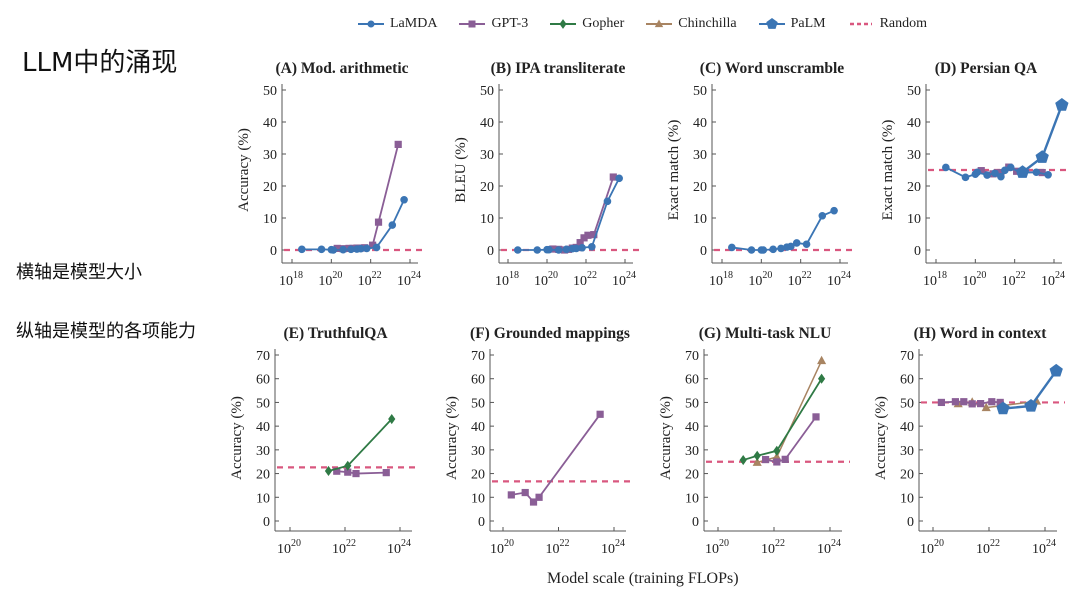  I want to click on panel-title: (D) Persian QA, so click(986, 68).